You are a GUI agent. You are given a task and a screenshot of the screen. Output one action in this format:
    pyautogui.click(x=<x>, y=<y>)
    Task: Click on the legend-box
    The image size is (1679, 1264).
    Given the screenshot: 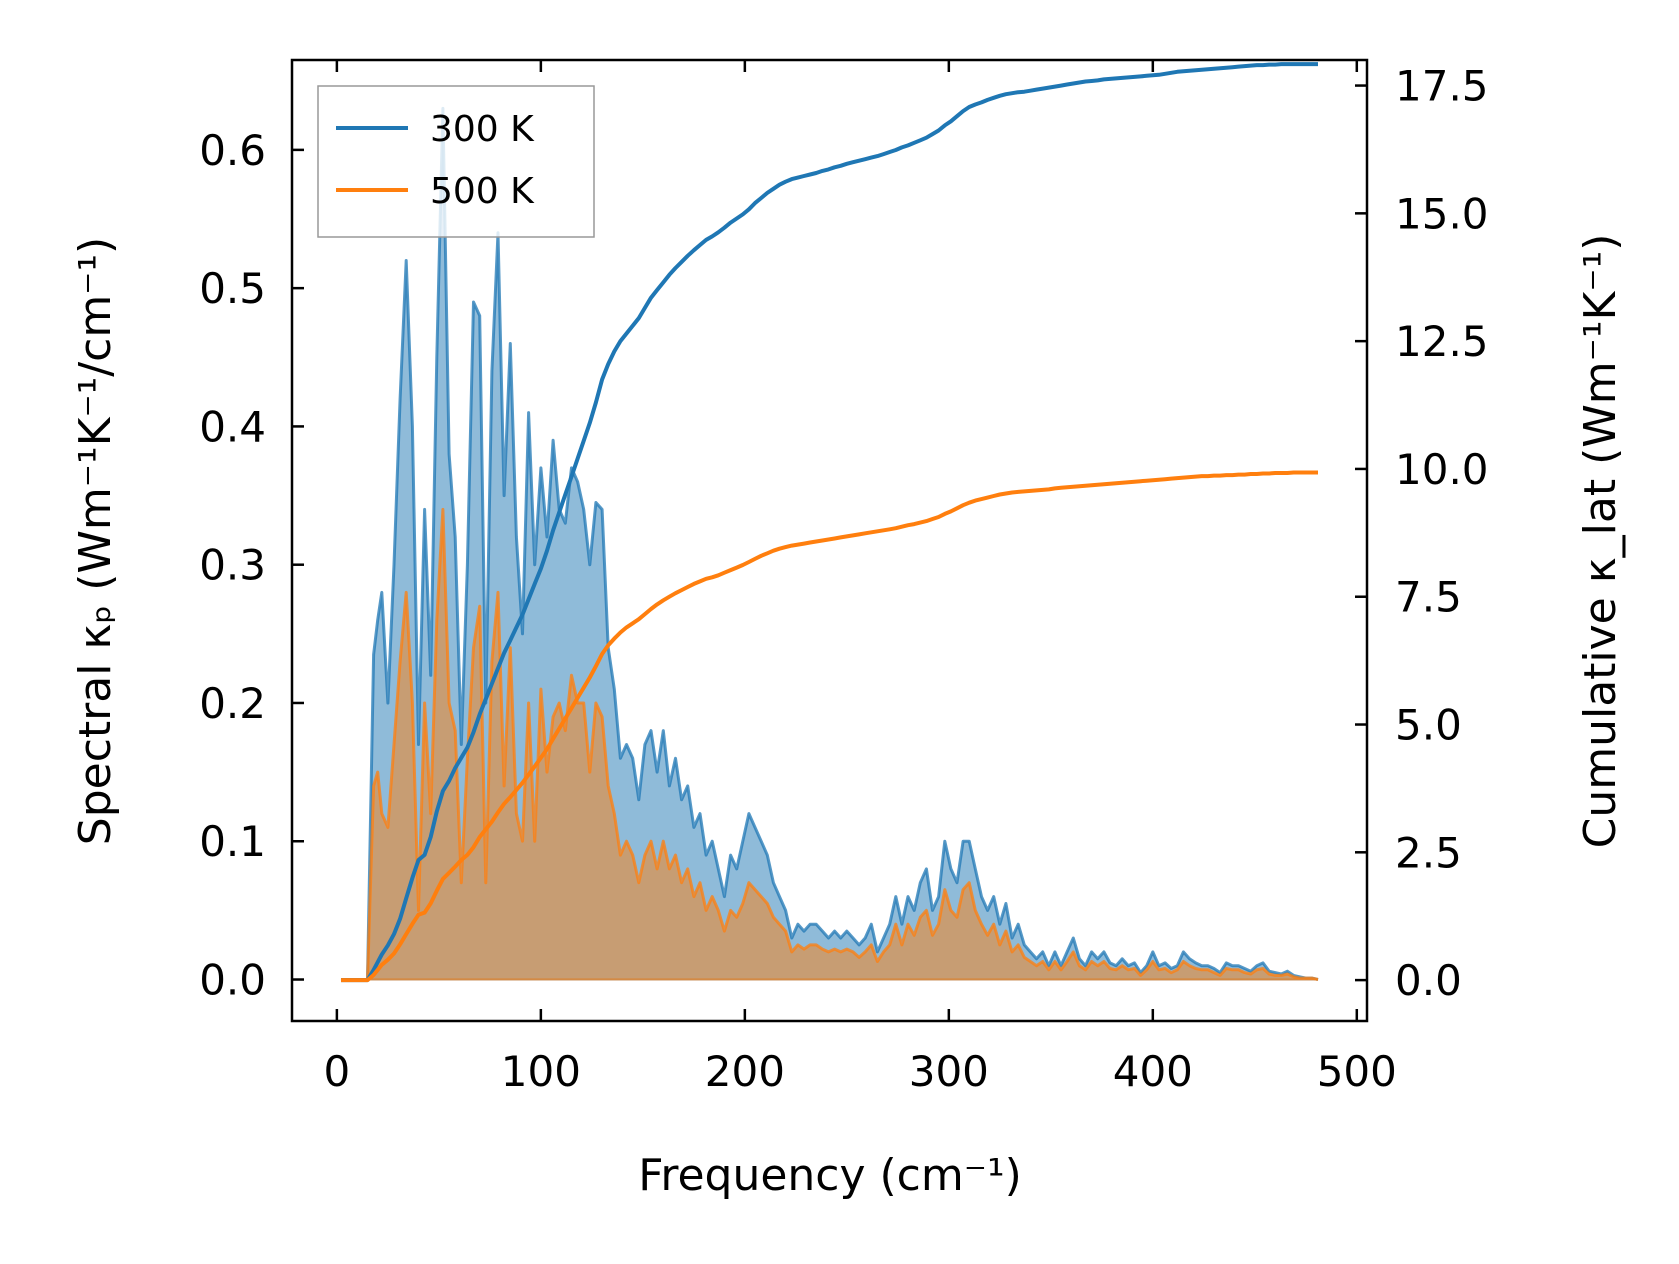 What is the action you would take?
    pyautogui.click(x=456, y=161)
    